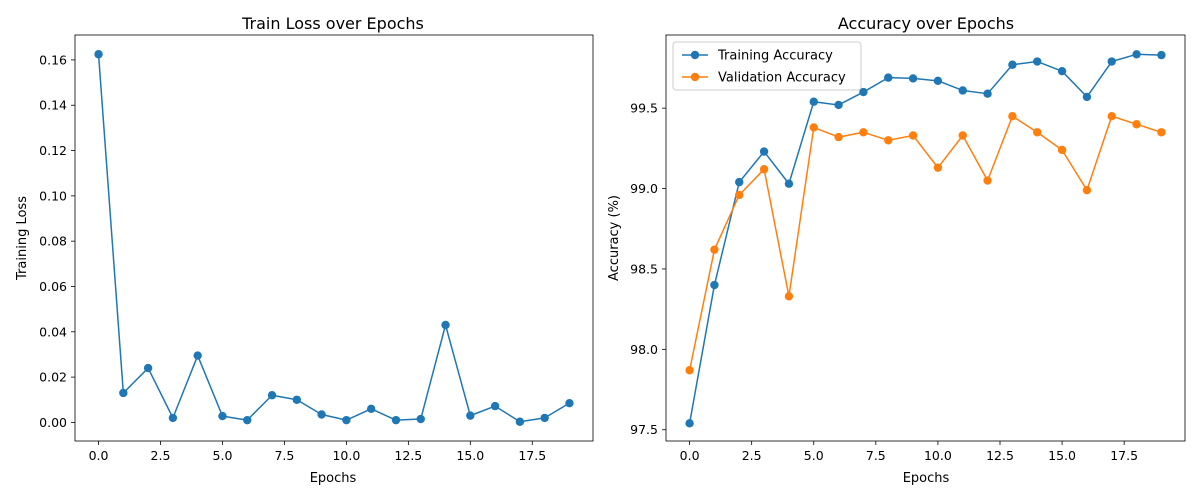 This screenshot has height=500, width=1200. What do you see at coordinates (53, 150) in the screenshot?
I see `y-tick-label: 0.12` at bounding box center [53, 150].